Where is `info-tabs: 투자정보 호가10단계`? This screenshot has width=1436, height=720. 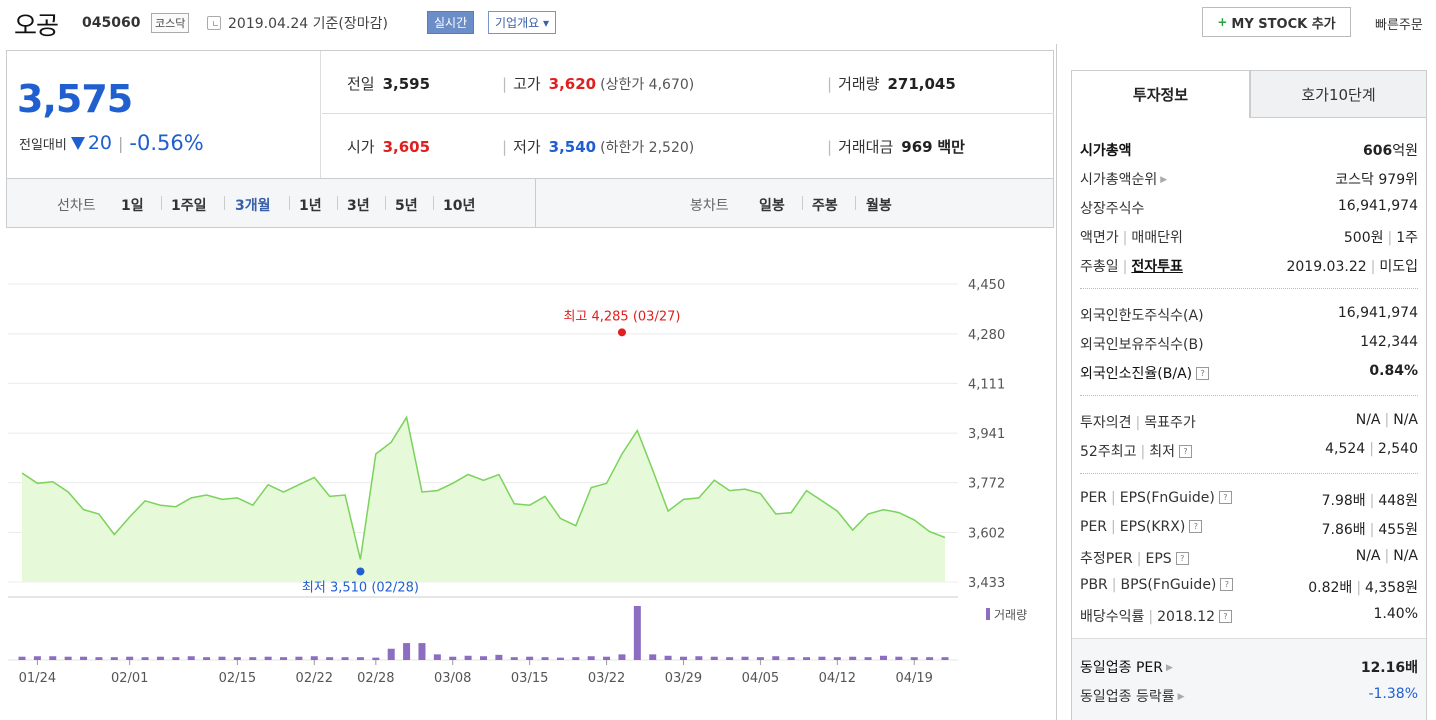
info-tabs: 투자정보 호가10단계 is located at coordinates (1249, 94).